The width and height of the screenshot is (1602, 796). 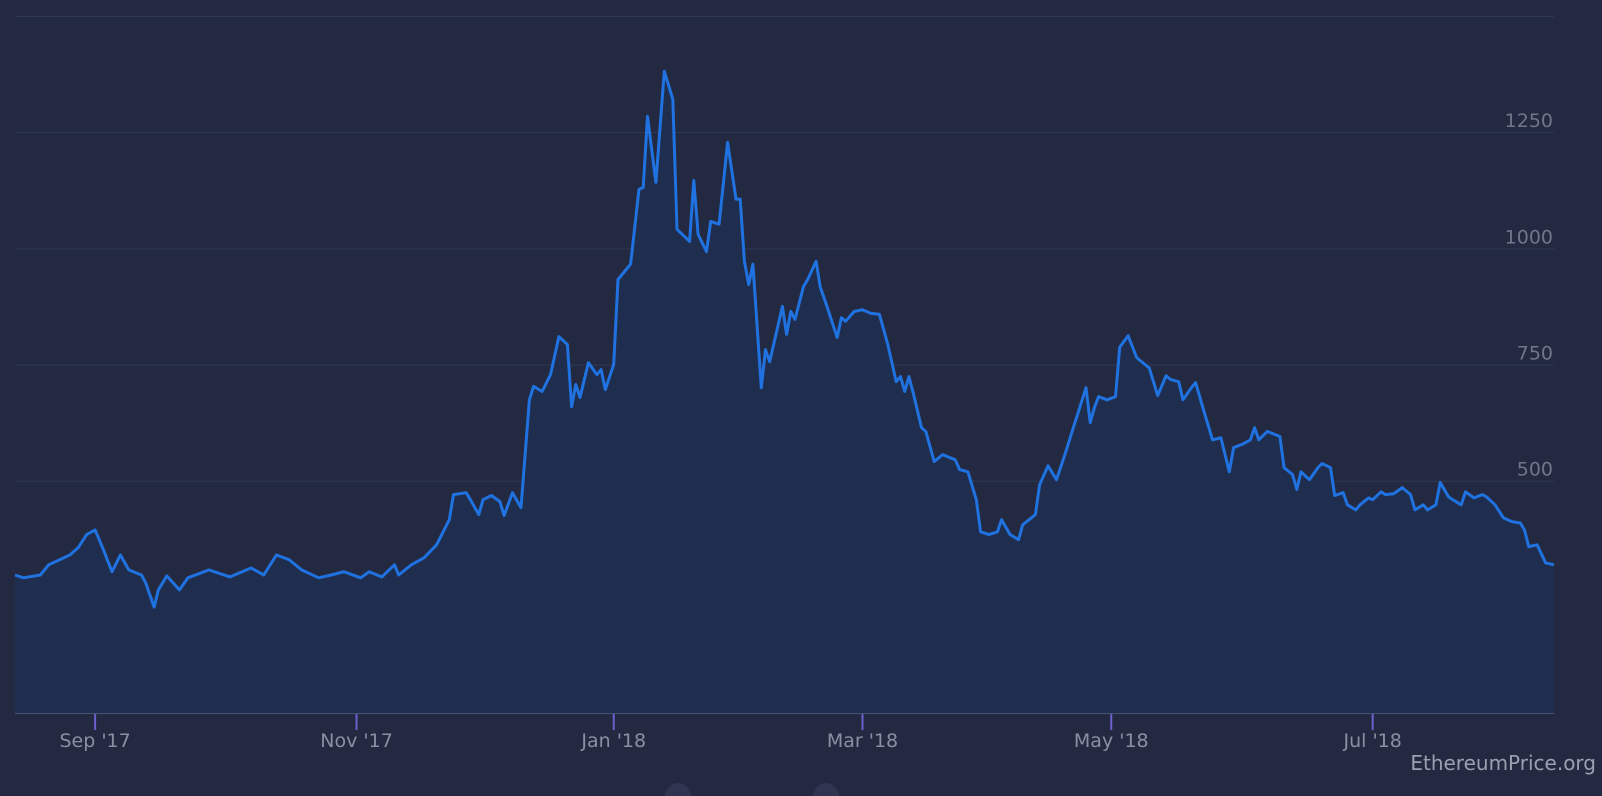 What do you see at coordinates (862, 741) in the screenshot?
I see `x-tick-label: Mar '18` at bounding box center [862, 741].